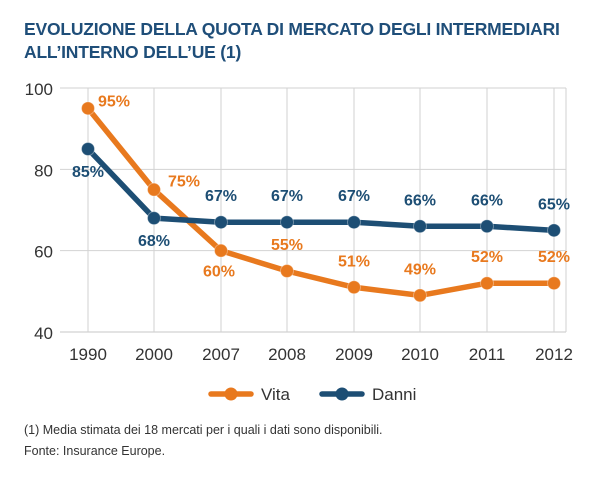  Describe the element at coordinates (221, 354) in the screenshot. I see `x-tick-label: 2007` at that location.